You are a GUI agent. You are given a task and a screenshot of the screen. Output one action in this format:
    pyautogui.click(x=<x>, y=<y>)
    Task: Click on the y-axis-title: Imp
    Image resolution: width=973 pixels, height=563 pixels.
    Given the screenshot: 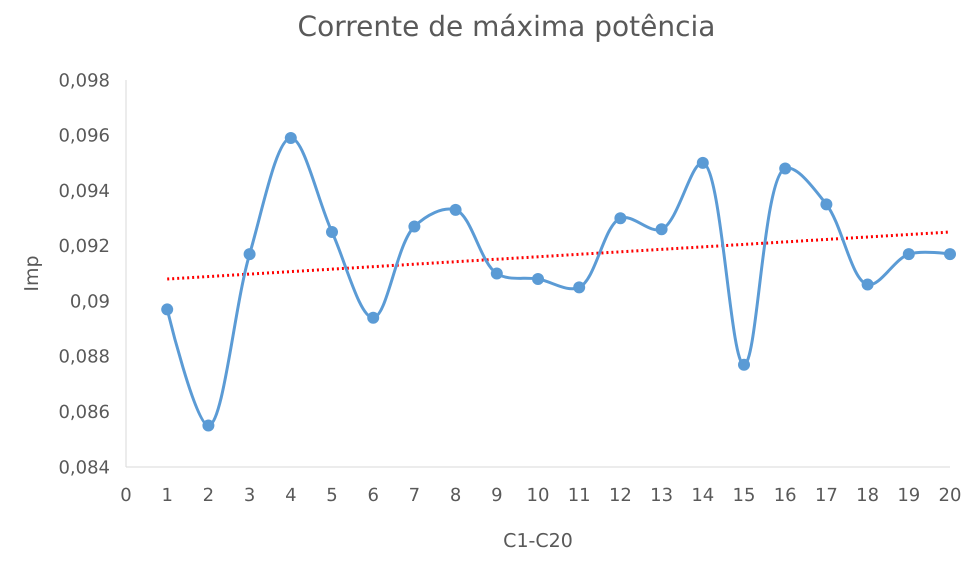 What is the action you would take?
    pyautogui.click(x=32, y=273)
    